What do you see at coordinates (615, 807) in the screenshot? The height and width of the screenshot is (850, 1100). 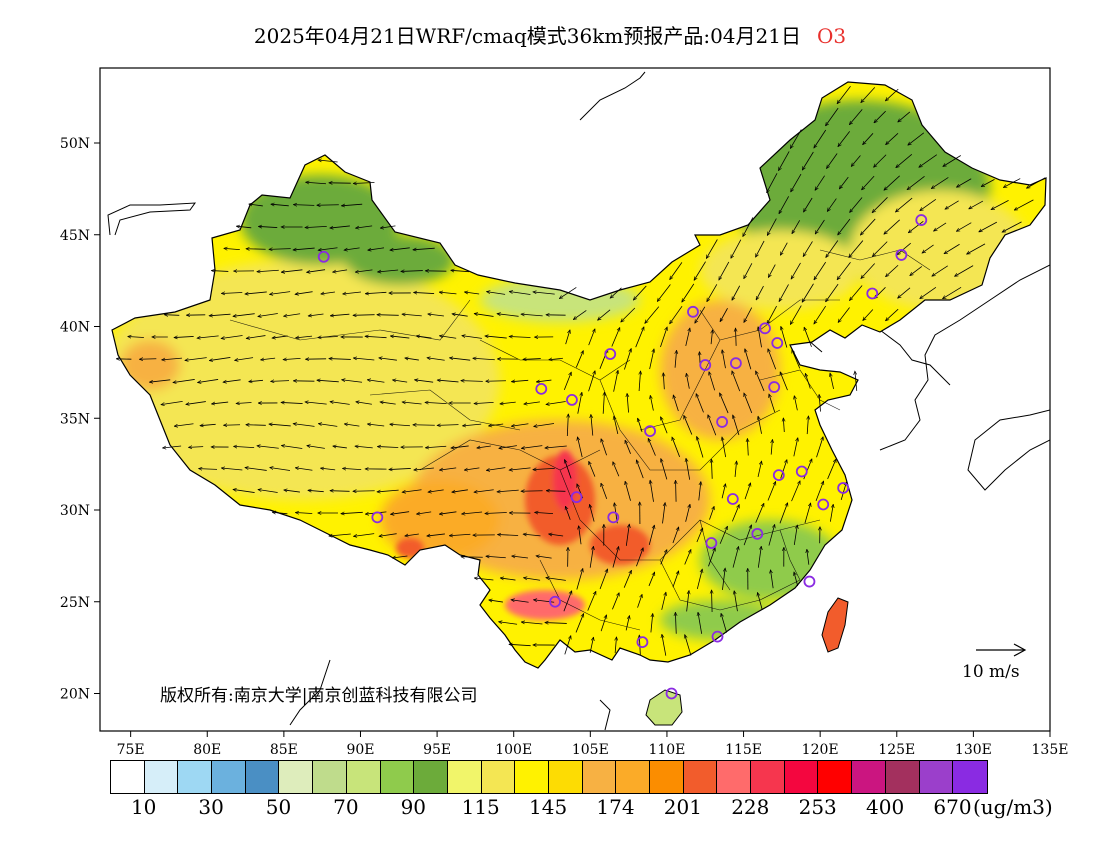 I see `legend-label: 174` at bounding box center [615, 807].